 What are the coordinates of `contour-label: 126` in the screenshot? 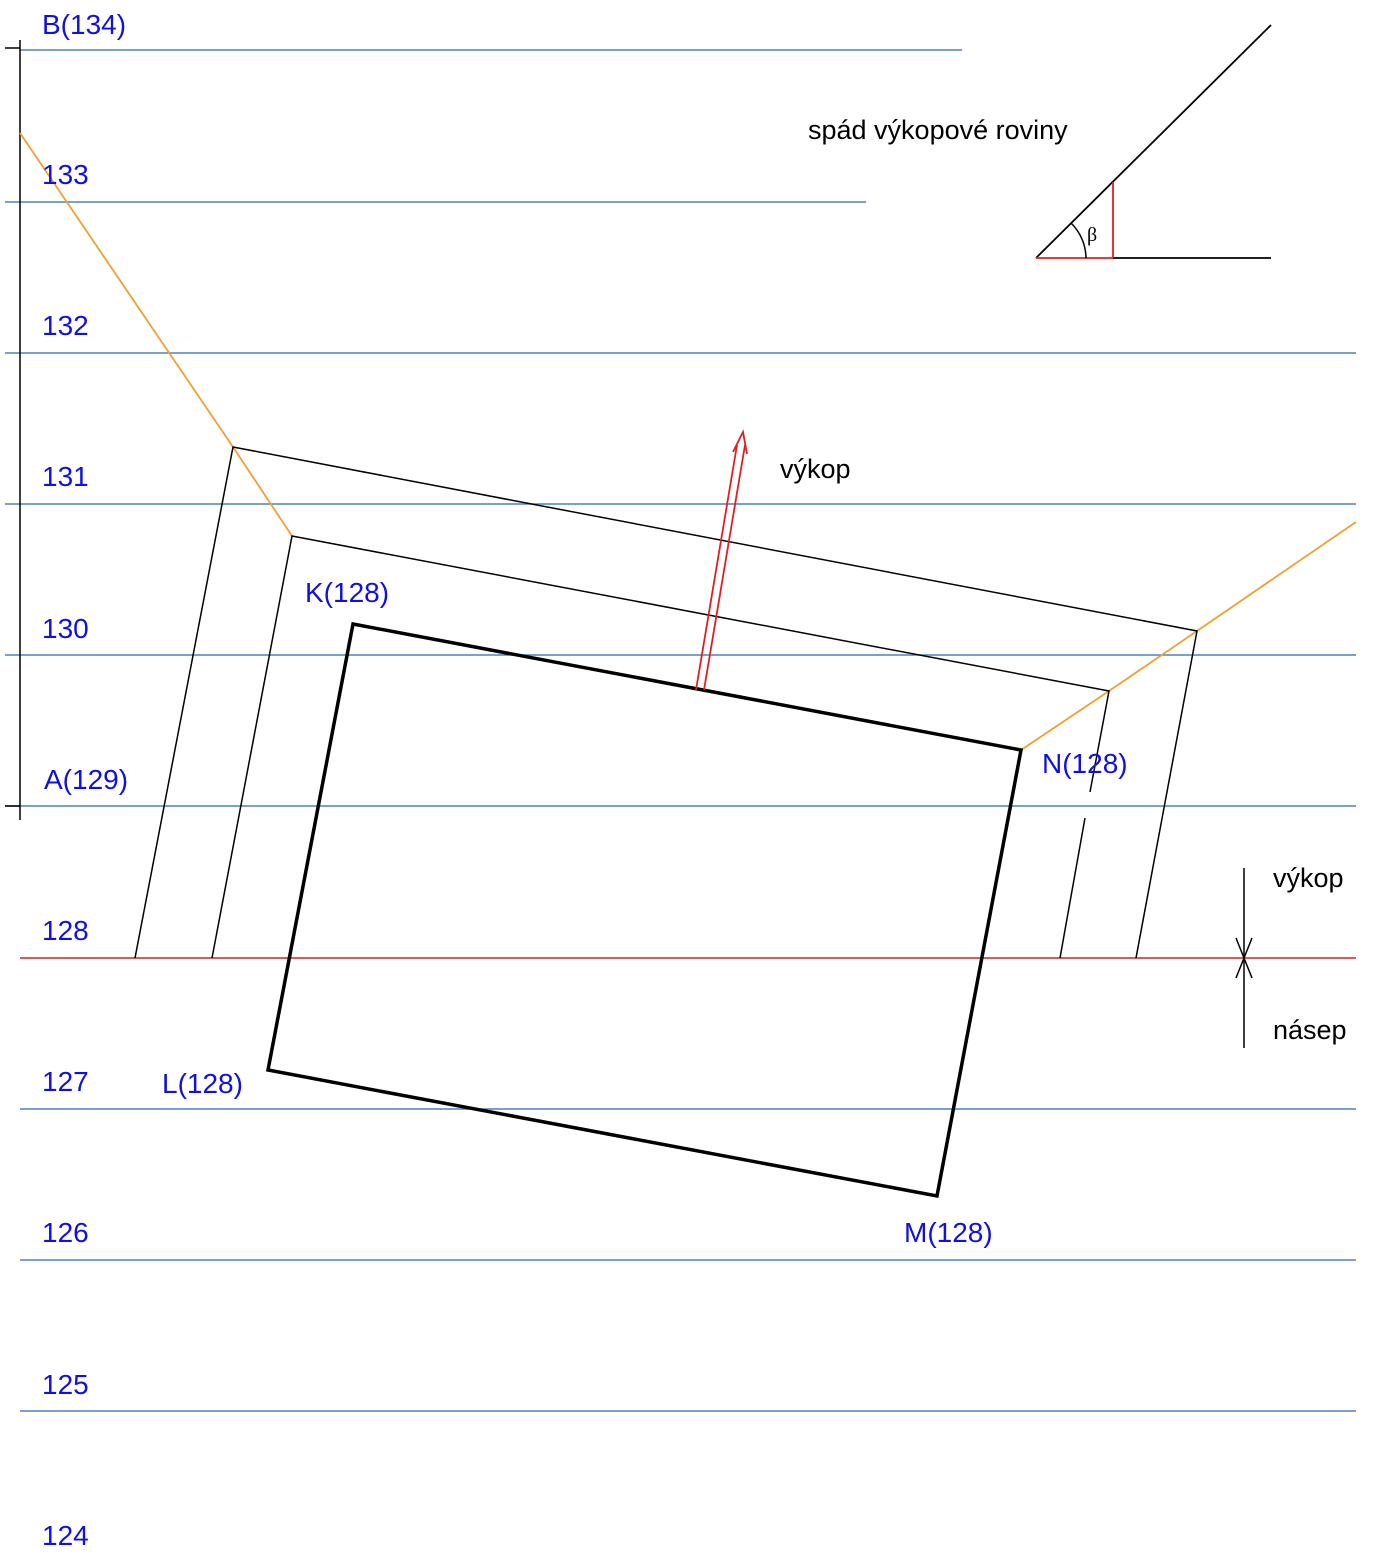 It's located at (65, 1232).